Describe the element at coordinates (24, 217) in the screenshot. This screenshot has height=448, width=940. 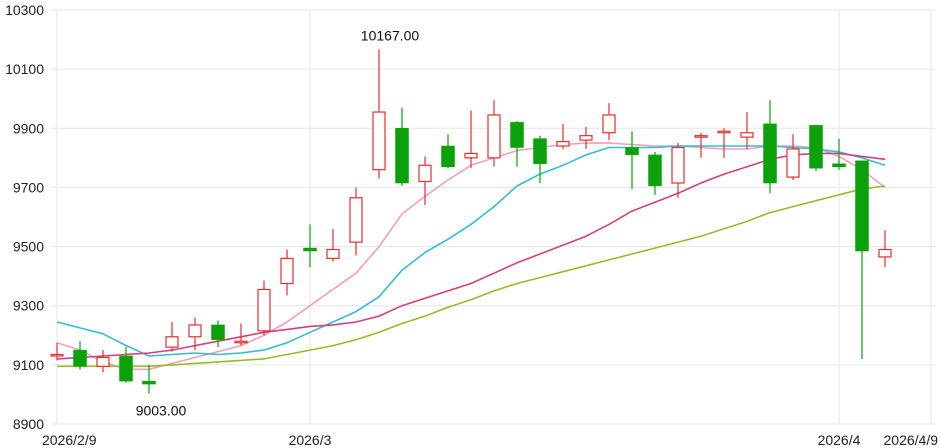
I see `y-axis: 8900 9100 9300 9500 9700 9900 10100 10300` at that location.